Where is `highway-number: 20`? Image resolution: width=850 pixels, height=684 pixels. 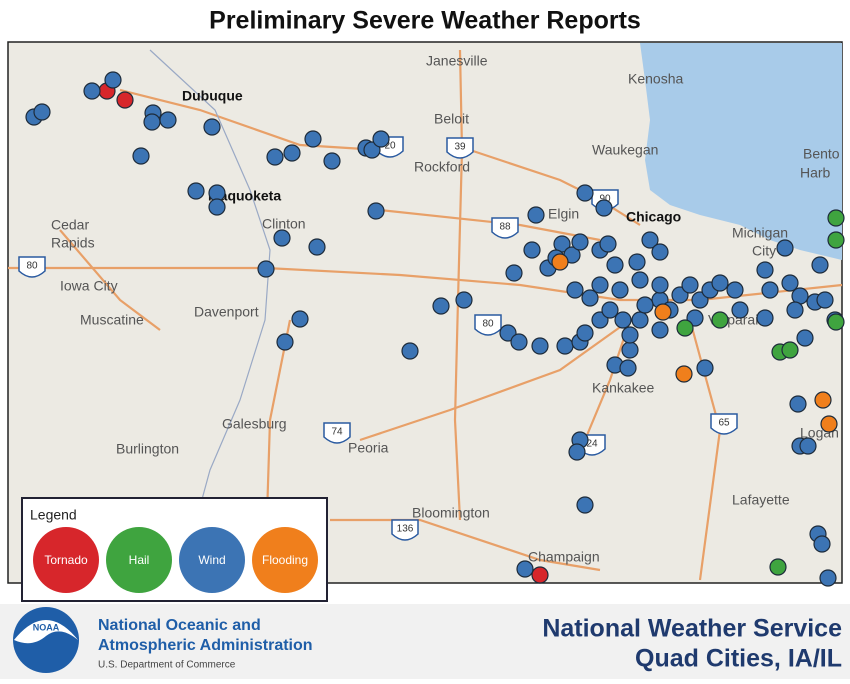
highway-number: 20 is located at coordinates (390, 146).